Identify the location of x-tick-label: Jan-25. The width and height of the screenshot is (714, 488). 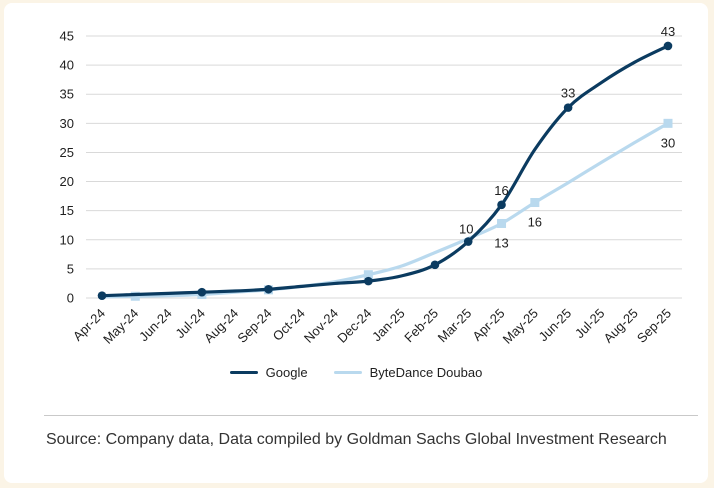
(388, 325).